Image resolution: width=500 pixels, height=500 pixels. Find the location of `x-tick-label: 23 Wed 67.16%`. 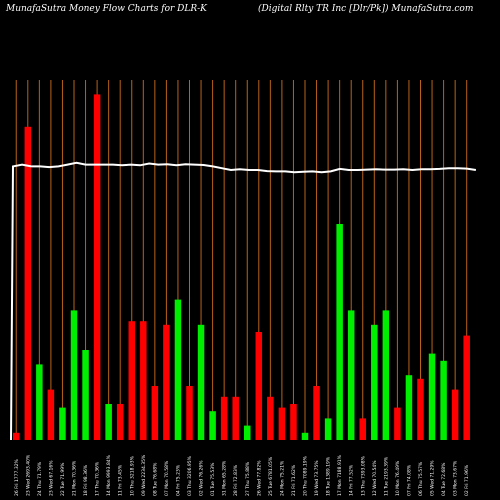

x-tick-label: 23 Wed 67.16% is located at coordinates (51, 478).